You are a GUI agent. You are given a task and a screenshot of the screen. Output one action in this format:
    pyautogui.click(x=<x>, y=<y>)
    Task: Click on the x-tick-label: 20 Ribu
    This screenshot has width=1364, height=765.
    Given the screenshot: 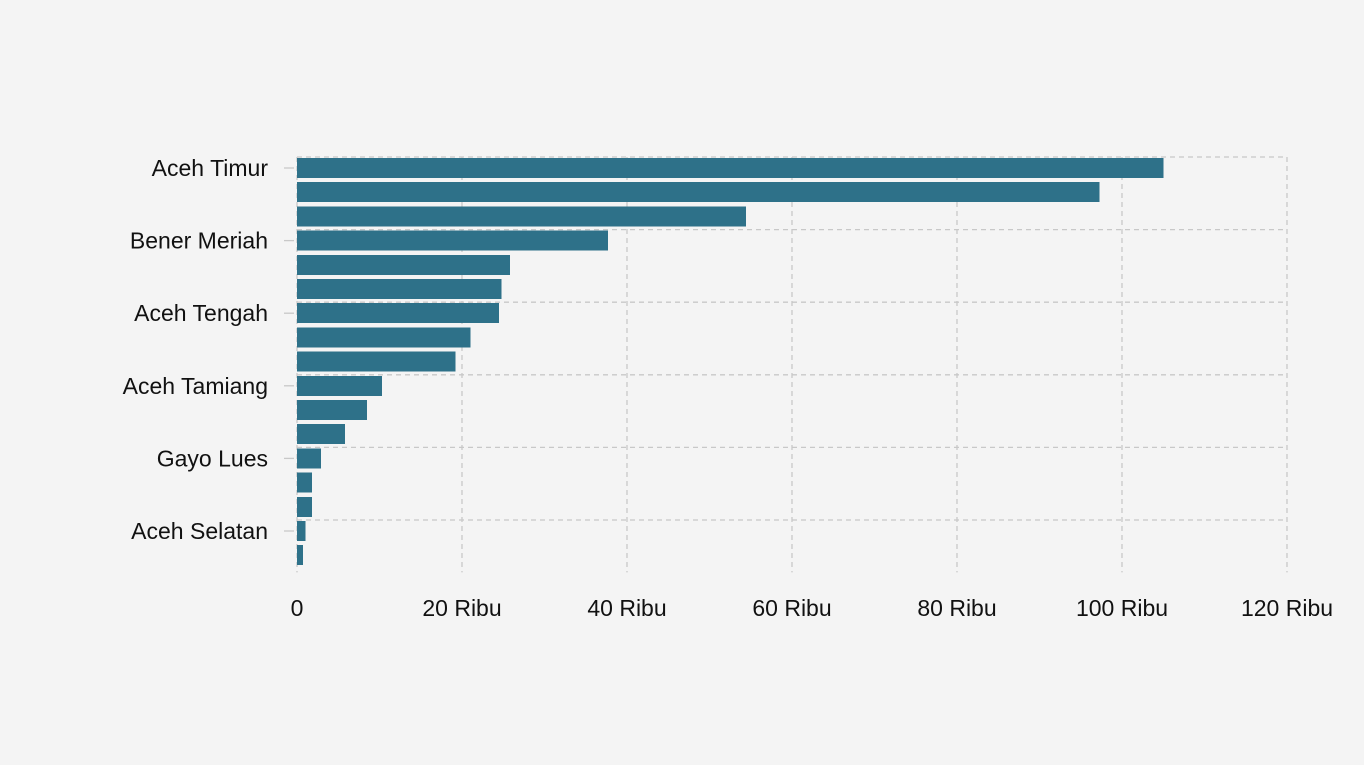 What is the action you would take?
    pyautogui.click(x=461, y=608)
    